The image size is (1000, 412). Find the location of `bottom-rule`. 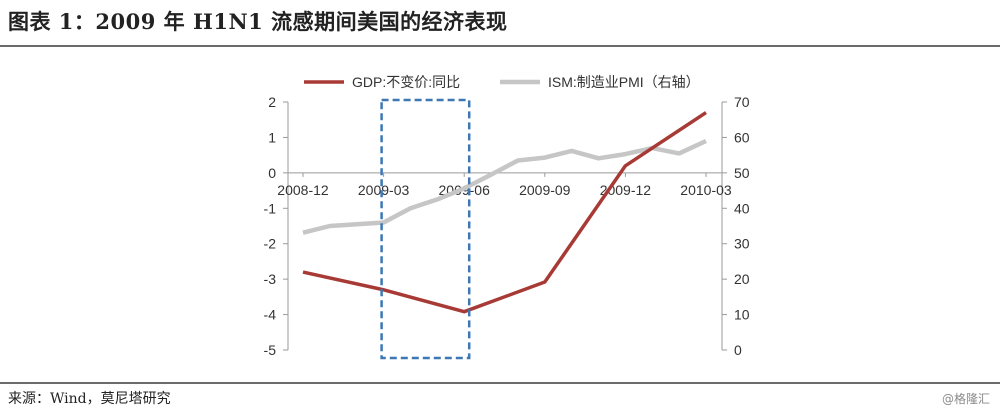

bottom-rule is located at coordinates (500, 383).